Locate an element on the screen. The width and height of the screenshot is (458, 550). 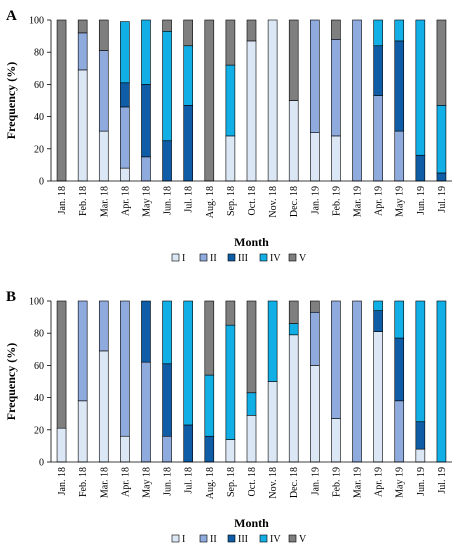
legend-swatch-I is located at coordinates (175, 538).